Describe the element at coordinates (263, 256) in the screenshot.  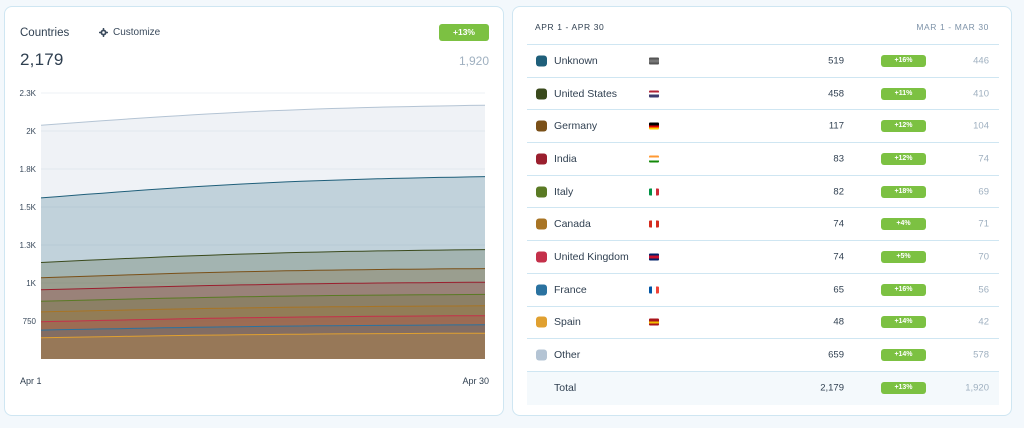
I see `series-line-united-states` at that location.